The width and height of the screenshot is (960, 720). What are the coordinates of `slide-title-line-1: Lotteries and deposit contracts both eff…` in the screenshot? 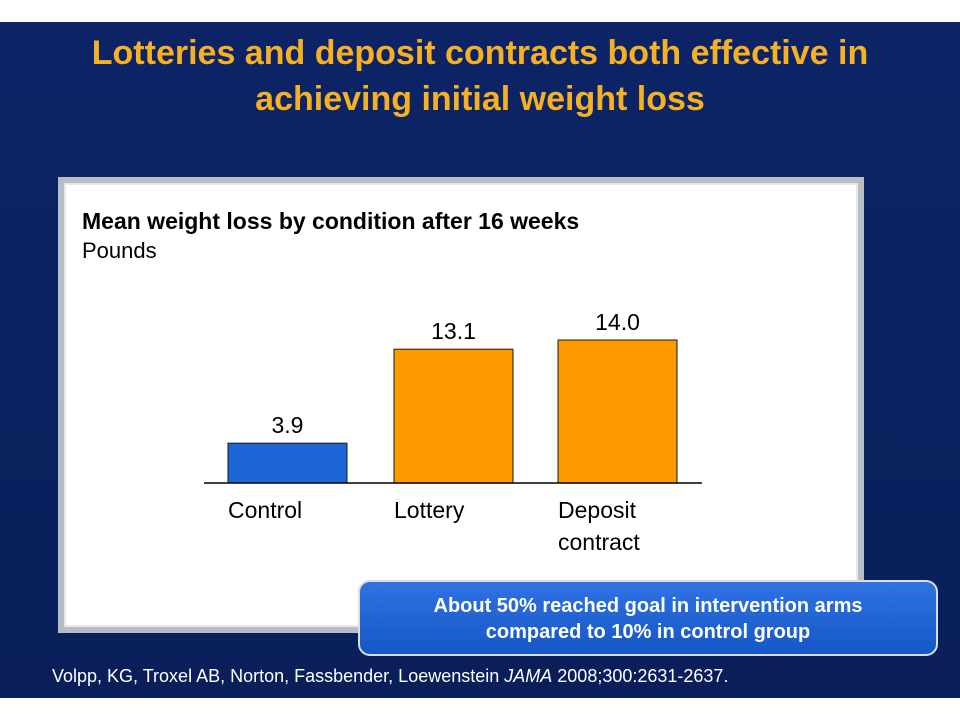 It's located at (480, 53).